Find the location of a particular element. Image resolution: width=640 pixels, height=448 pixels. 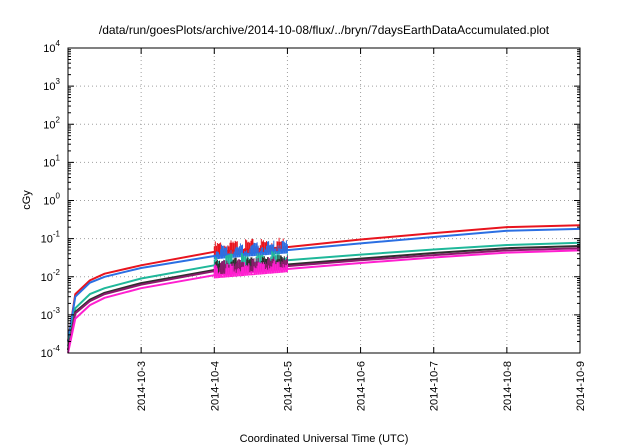

x-axis-label: Coordinated Universal Time (UTC) is located at coordinates (324, 439).